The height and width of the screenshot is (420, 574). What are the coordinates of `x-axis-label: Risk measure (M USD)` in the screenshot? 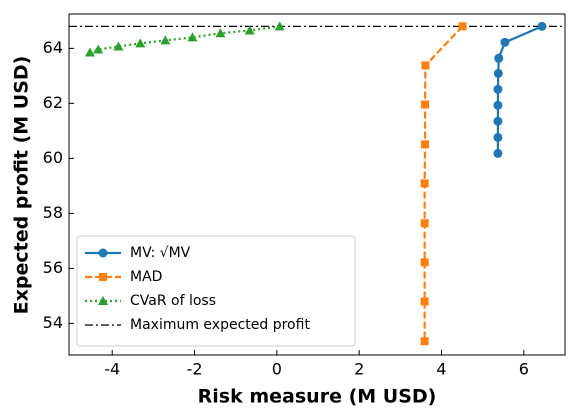 It's located at (317, 397).